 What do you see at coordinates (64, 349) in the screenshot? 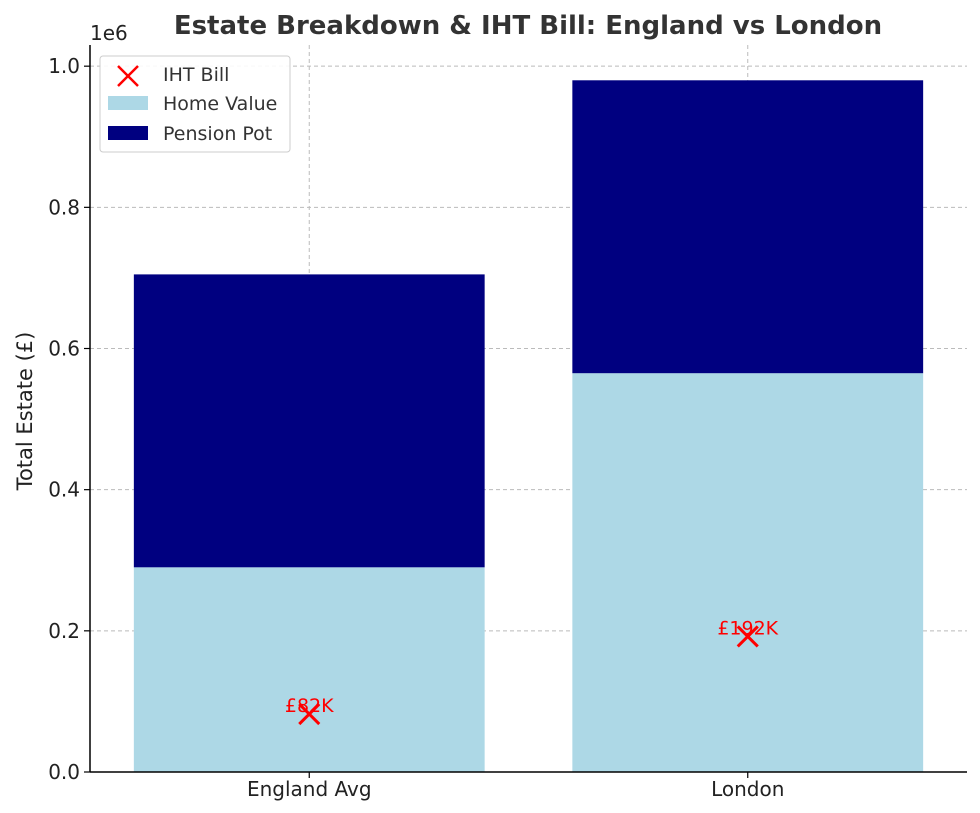
I see `y-tick-label: 0.6` at bounding box center [64, 349].